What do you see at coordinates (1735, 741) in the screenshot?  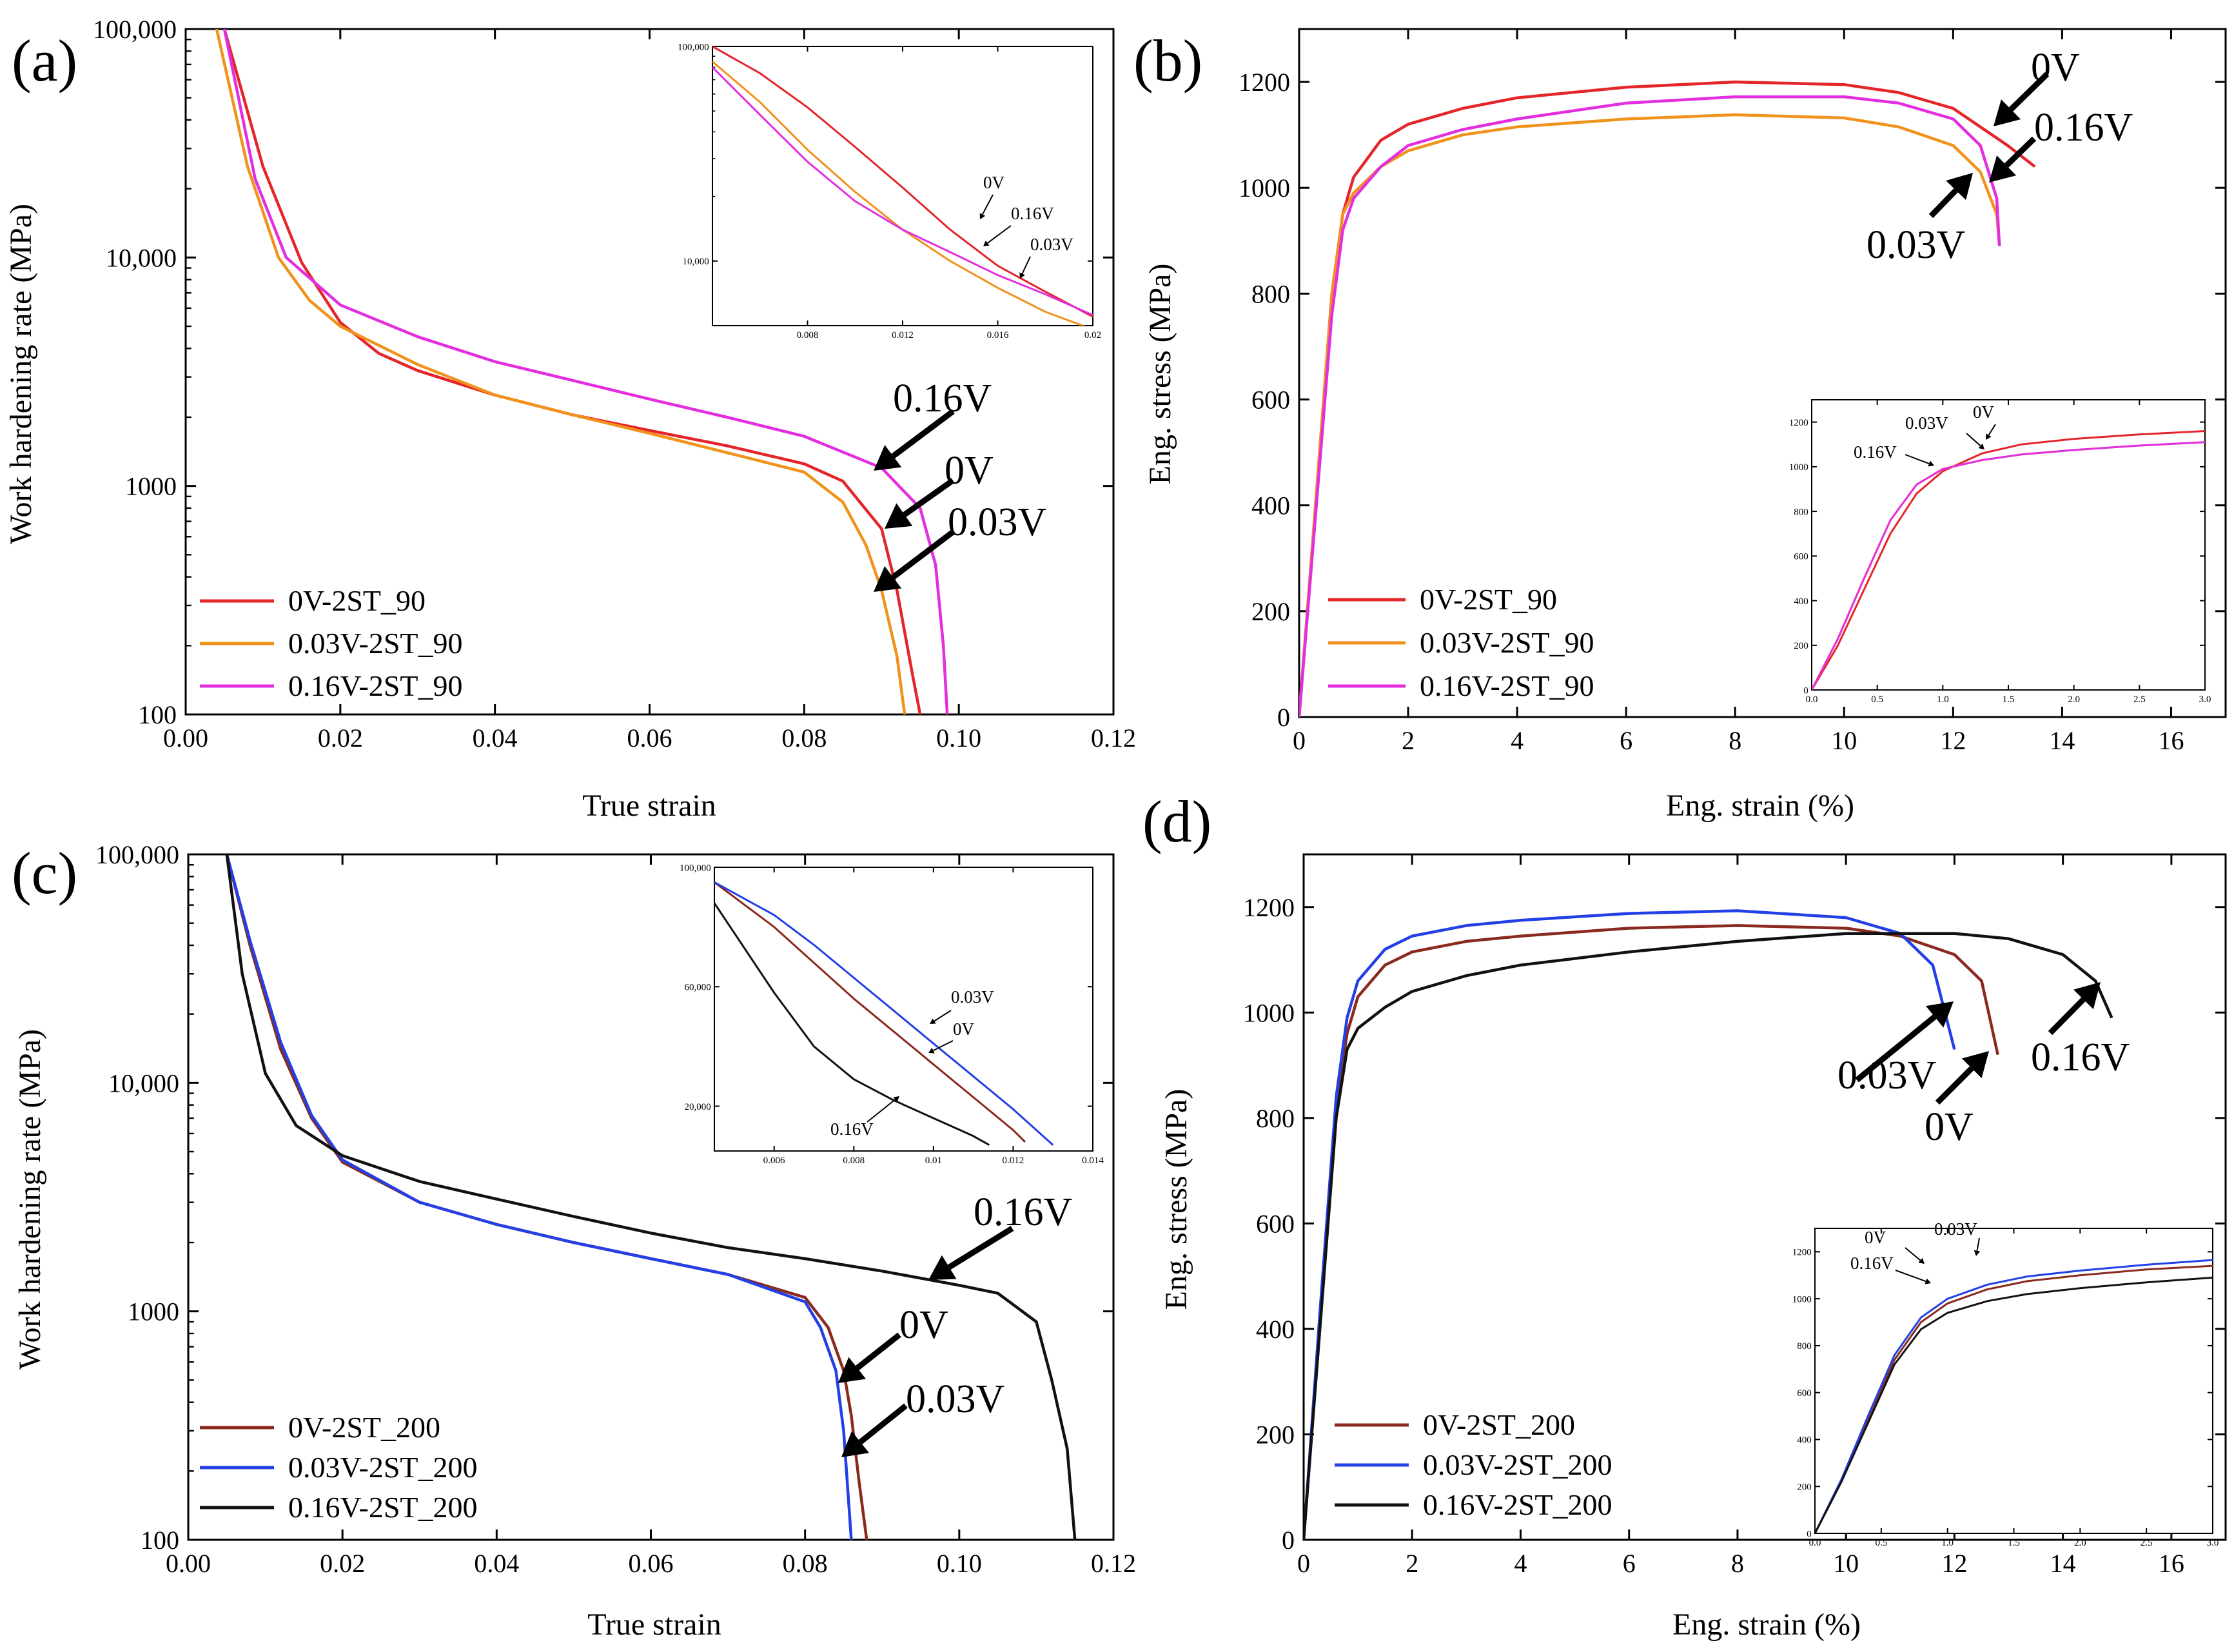 I see `x-tick-label: 8` at bounding box center [1735, 741].